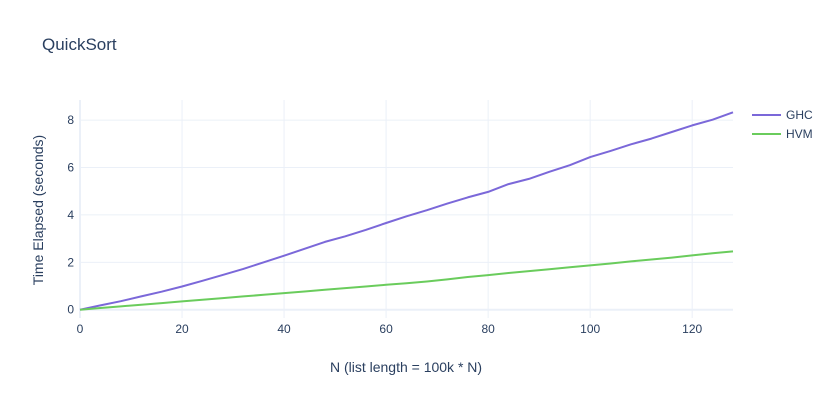 This screenshot has height=400, width=830. What do you see at coordinates (799, 134) in the screenshot?
I see `legend-label: HVM` at bounding box center [799, 134].